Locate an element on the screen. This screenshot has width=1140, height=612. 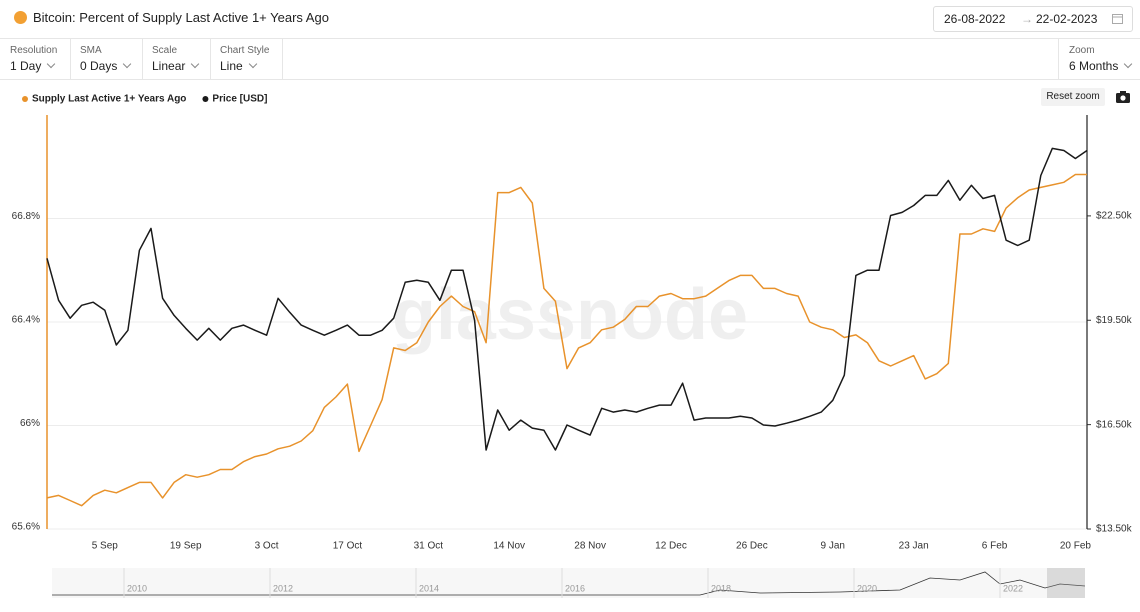
x-tick-label: 9 Jan is located at coordinates (833, 546).